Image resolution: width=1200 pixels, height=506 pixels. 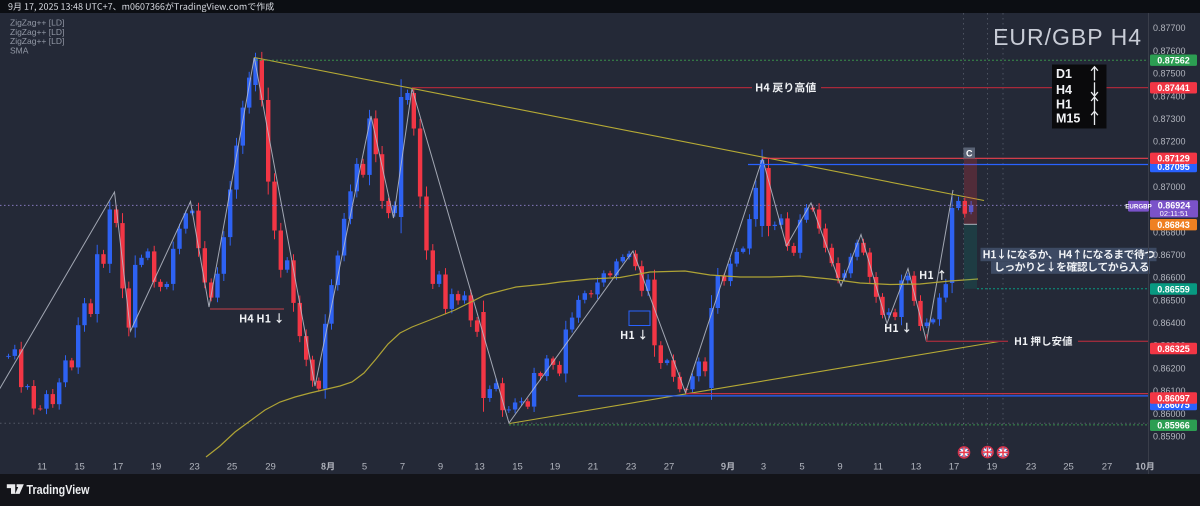 I want to click on svg-text: 0.85966, so click(x=1173, y=426).